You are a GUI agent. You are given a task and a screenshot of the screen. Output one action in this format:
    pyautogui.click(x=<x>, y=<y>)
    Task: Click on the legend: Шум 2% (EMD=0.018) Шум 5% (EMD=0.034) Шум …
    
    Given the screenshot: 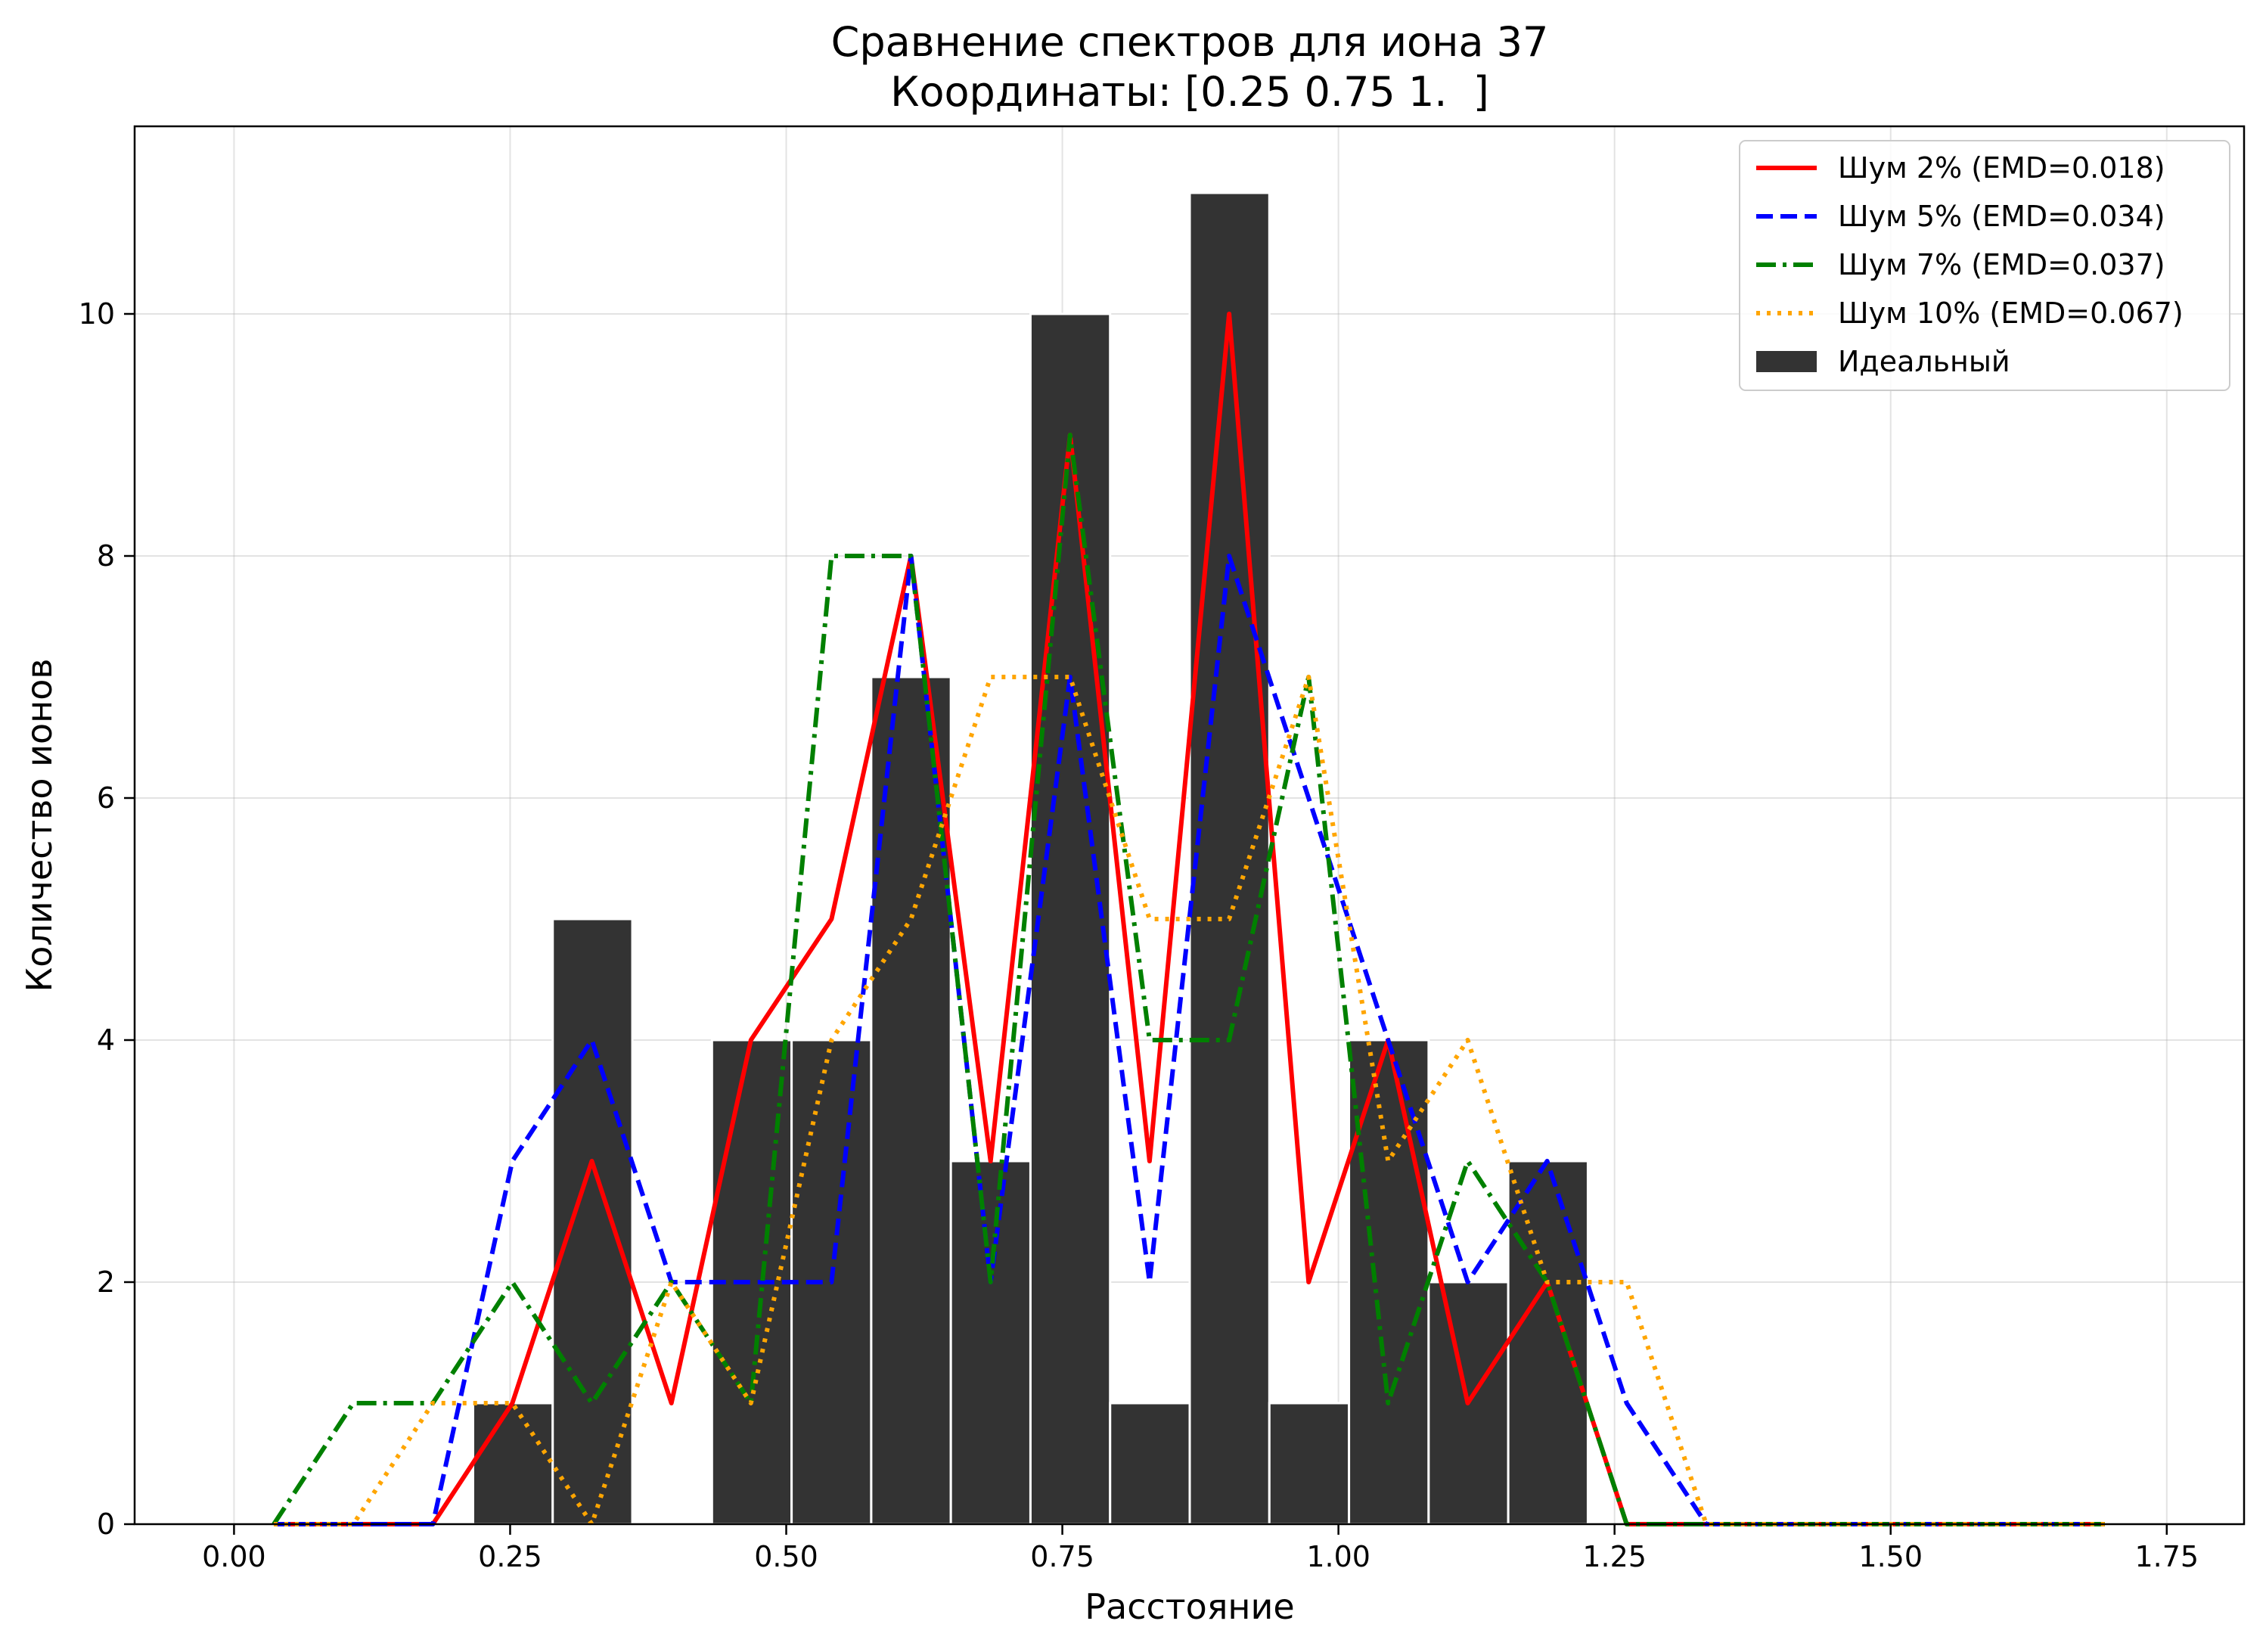 What is the action you would take?
    pyautogui.click(x=1984, y=265)
    